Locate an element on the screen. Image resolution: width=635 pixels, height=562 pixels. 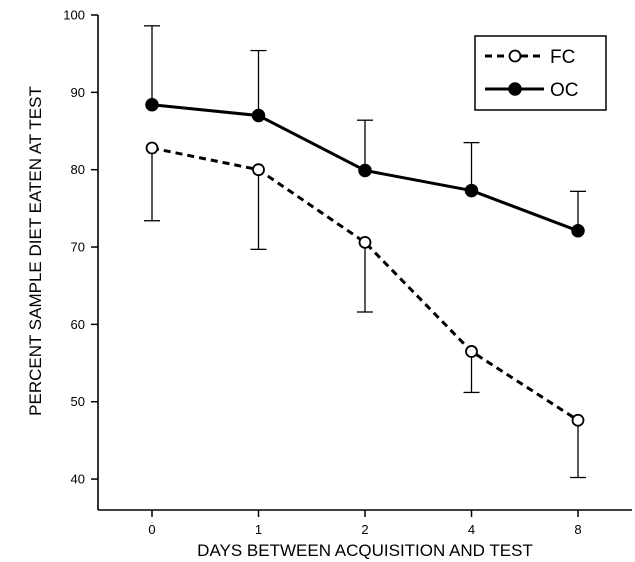
legend-box is located at coordinates (540, 73).